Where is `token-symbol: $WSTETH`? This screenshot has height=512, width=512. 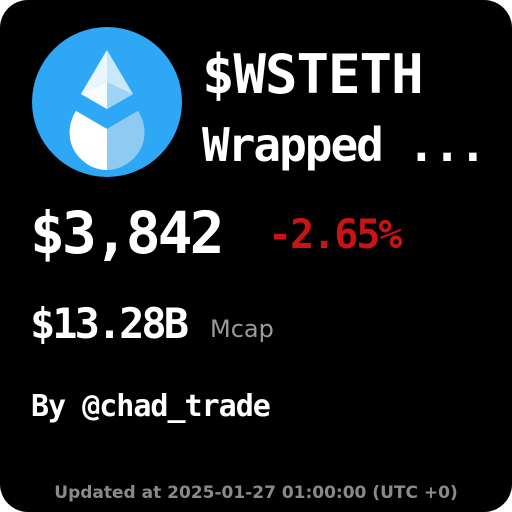 token-symbol: $WSTETH is located at coordinates (313, 74).